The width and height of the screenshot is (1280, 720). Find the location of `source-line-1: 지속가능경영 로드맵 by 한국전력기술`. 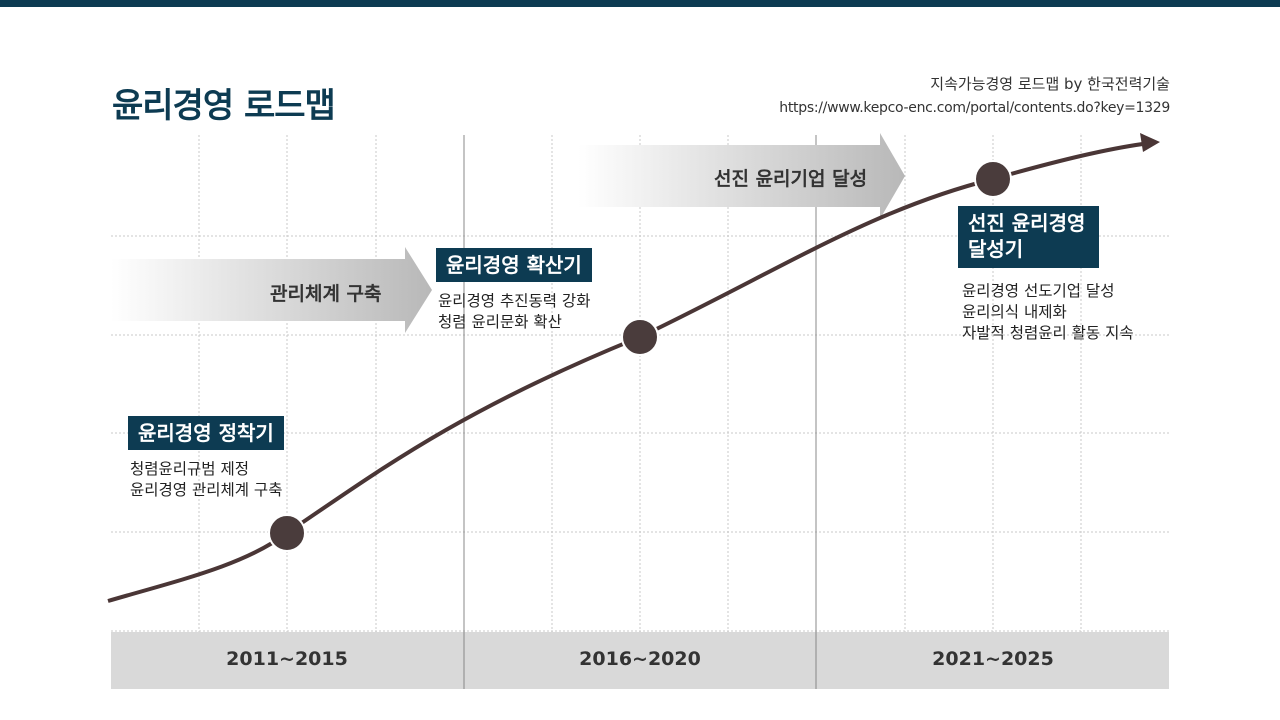

source-line-1: 지속가능경영 로드맵 by 한국전력기술 is located at coordinates (1050, 84).